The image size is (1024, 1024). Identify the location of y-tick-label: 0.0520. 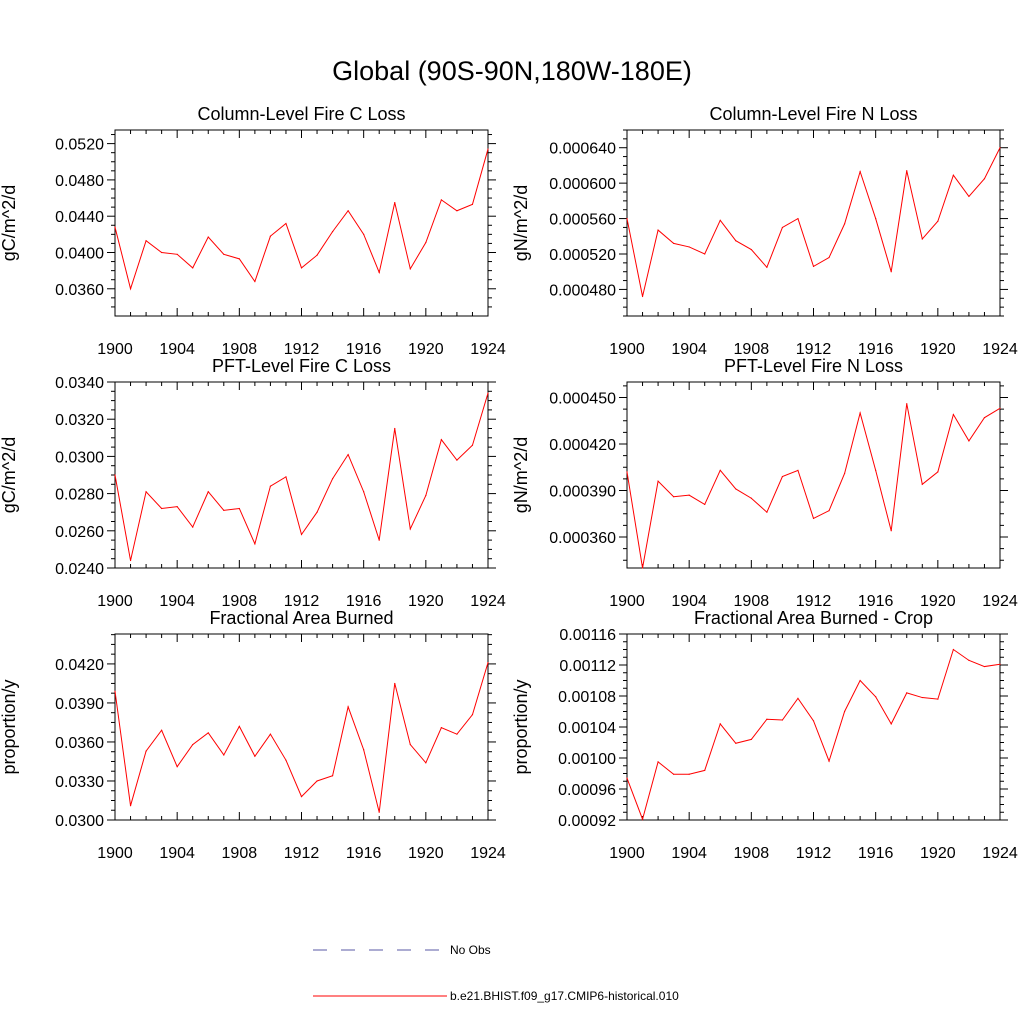
(79, 145).